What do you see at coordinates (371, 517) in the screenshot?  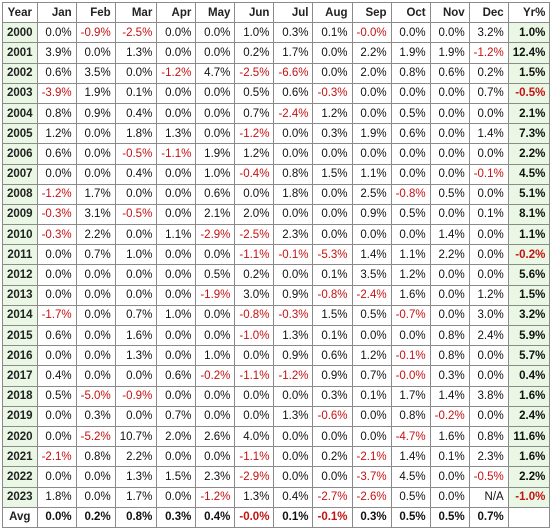 I see `average-month-cell: 0.3%` at bounding box center [371, 517].